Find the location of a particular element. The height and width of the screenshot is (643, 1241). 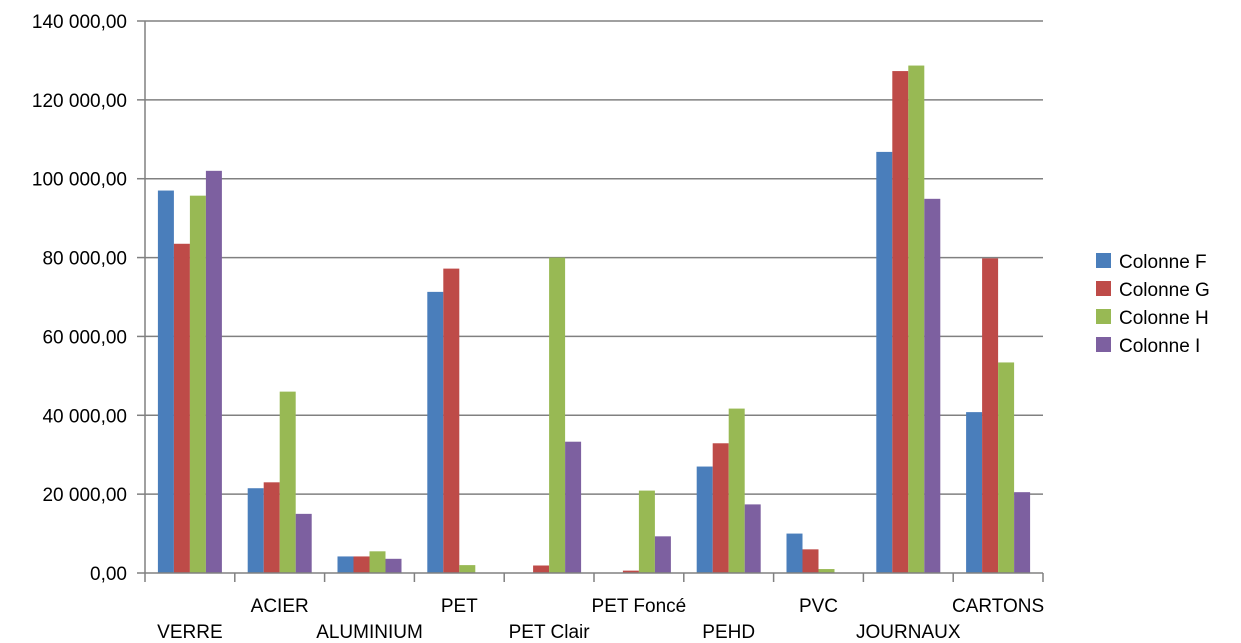

x-category-label: PET Clair is located at coordinates (550, 632).